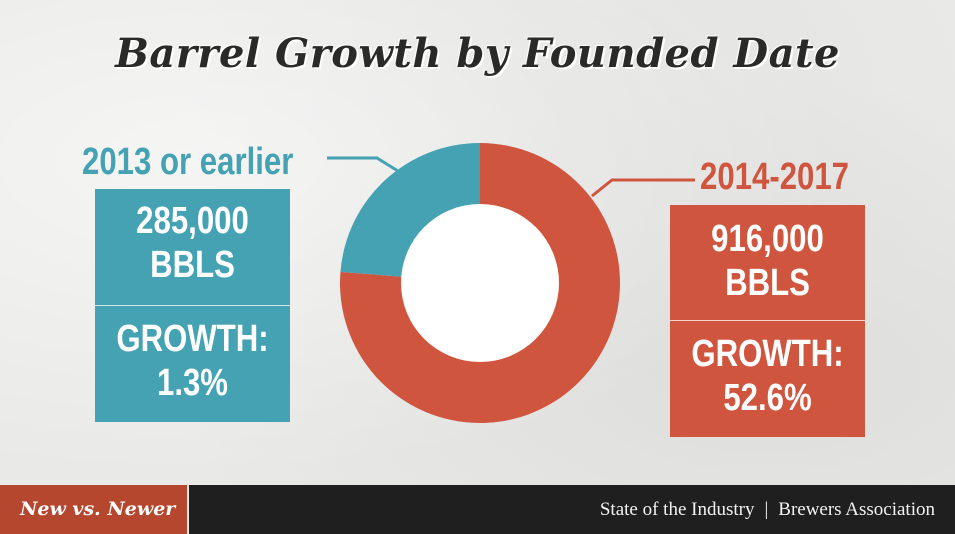 The width and height of the screenshot is (955, 534). Describe the element at coordinates (775, 177) in the screenshot. I see `legend-label-2014-2017: 2014-2017` at that location.